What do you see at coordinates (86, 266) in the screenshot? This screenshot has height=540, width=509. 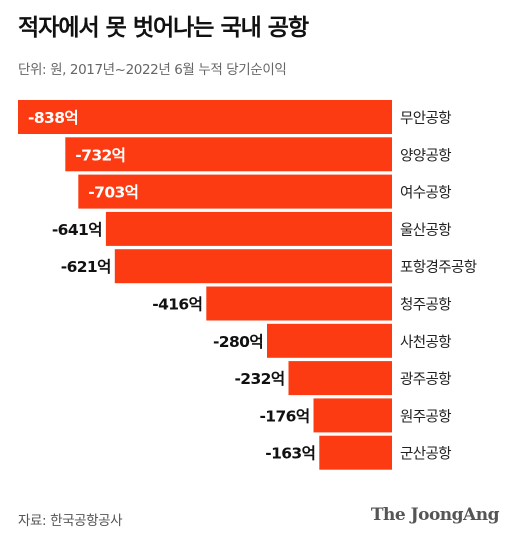 I see `value-label-4: -621억` at bounding box center [86, 266].